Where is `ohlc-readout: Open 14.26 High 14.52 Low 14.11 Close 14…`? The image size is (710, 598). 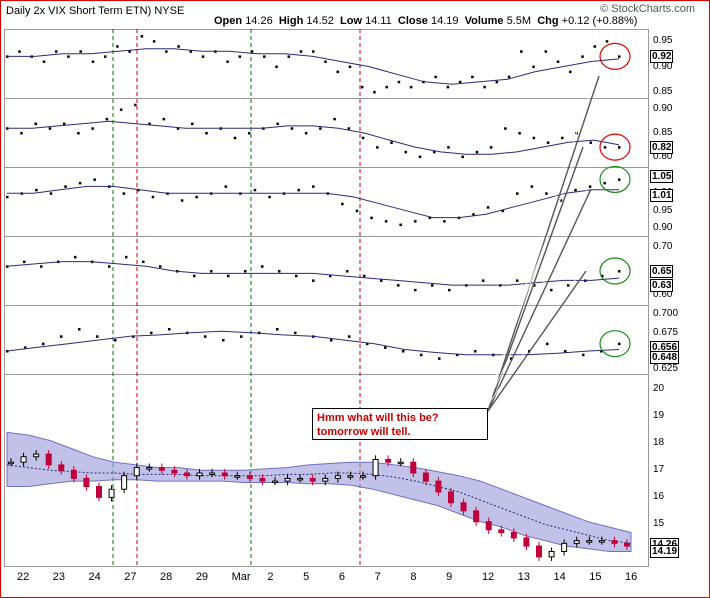
ohlc-readout: Open 14.26 High 14.52 Low 14.11 Close 14… is located at coordinates (426, 21).